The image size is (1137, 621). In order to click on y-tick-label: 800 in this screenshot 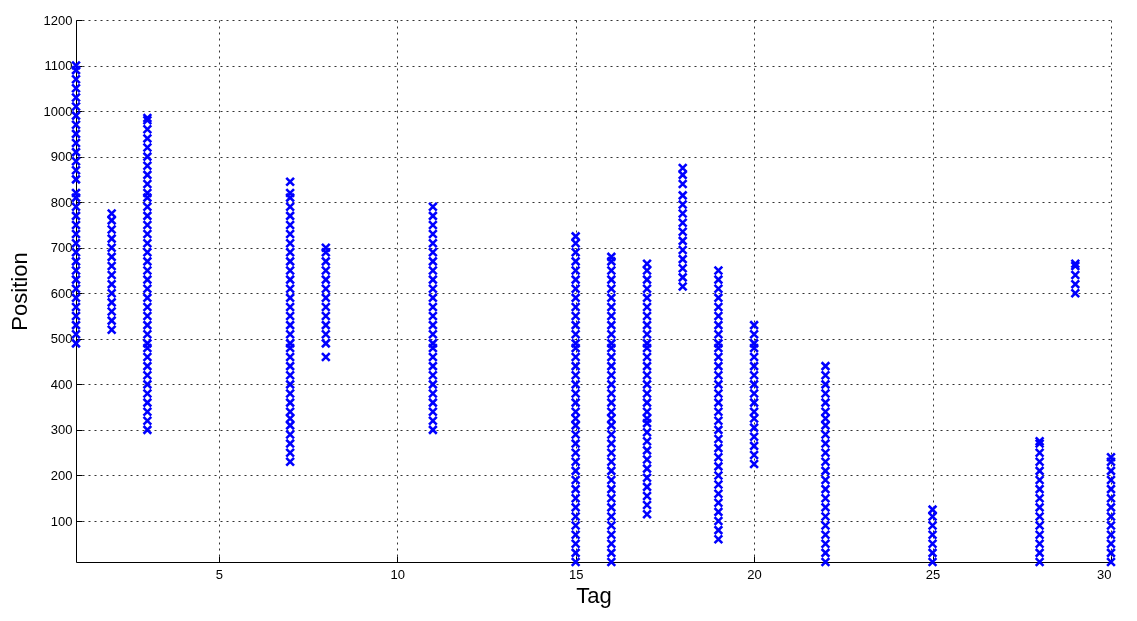, I will do `click(61, 202)`.